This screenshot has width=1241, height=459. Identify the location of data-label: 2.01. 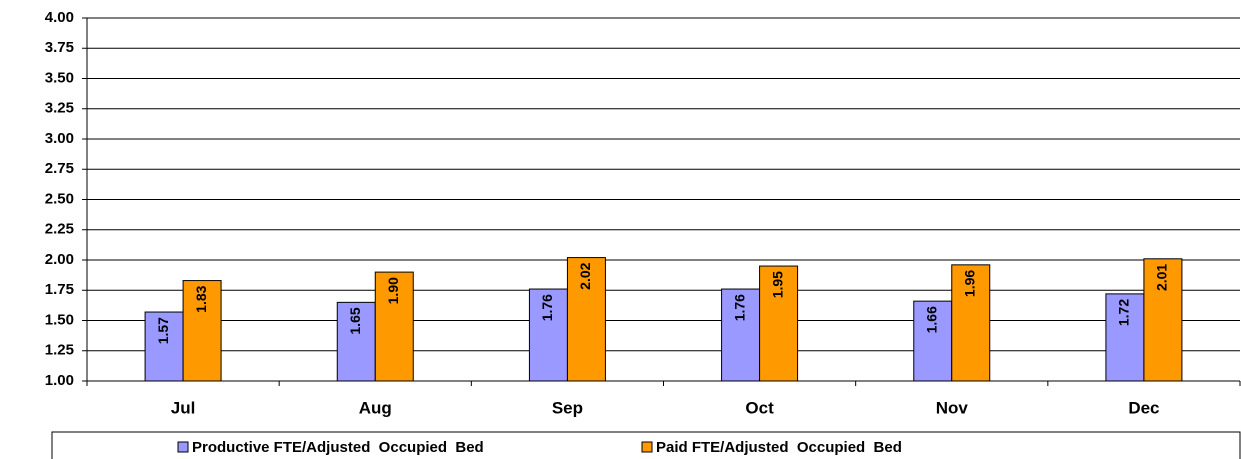
(1162, 277).